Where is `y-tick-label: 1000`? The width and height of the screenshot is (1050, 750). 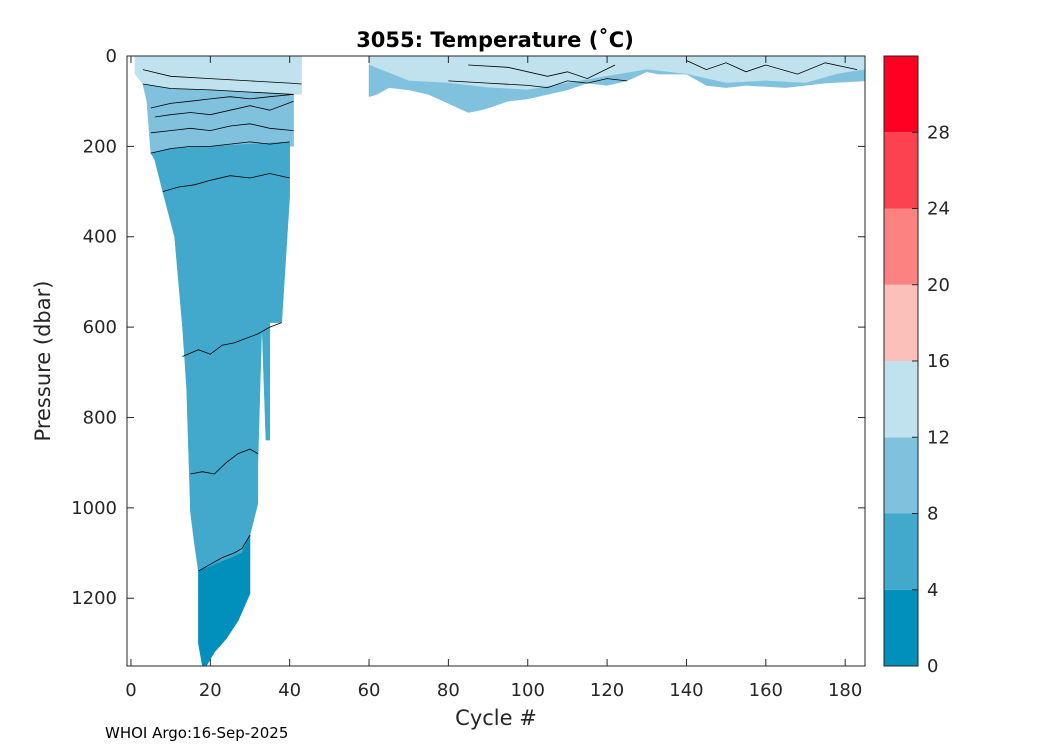
y-tick-label: 1000 is located at coordinates (94, 508).